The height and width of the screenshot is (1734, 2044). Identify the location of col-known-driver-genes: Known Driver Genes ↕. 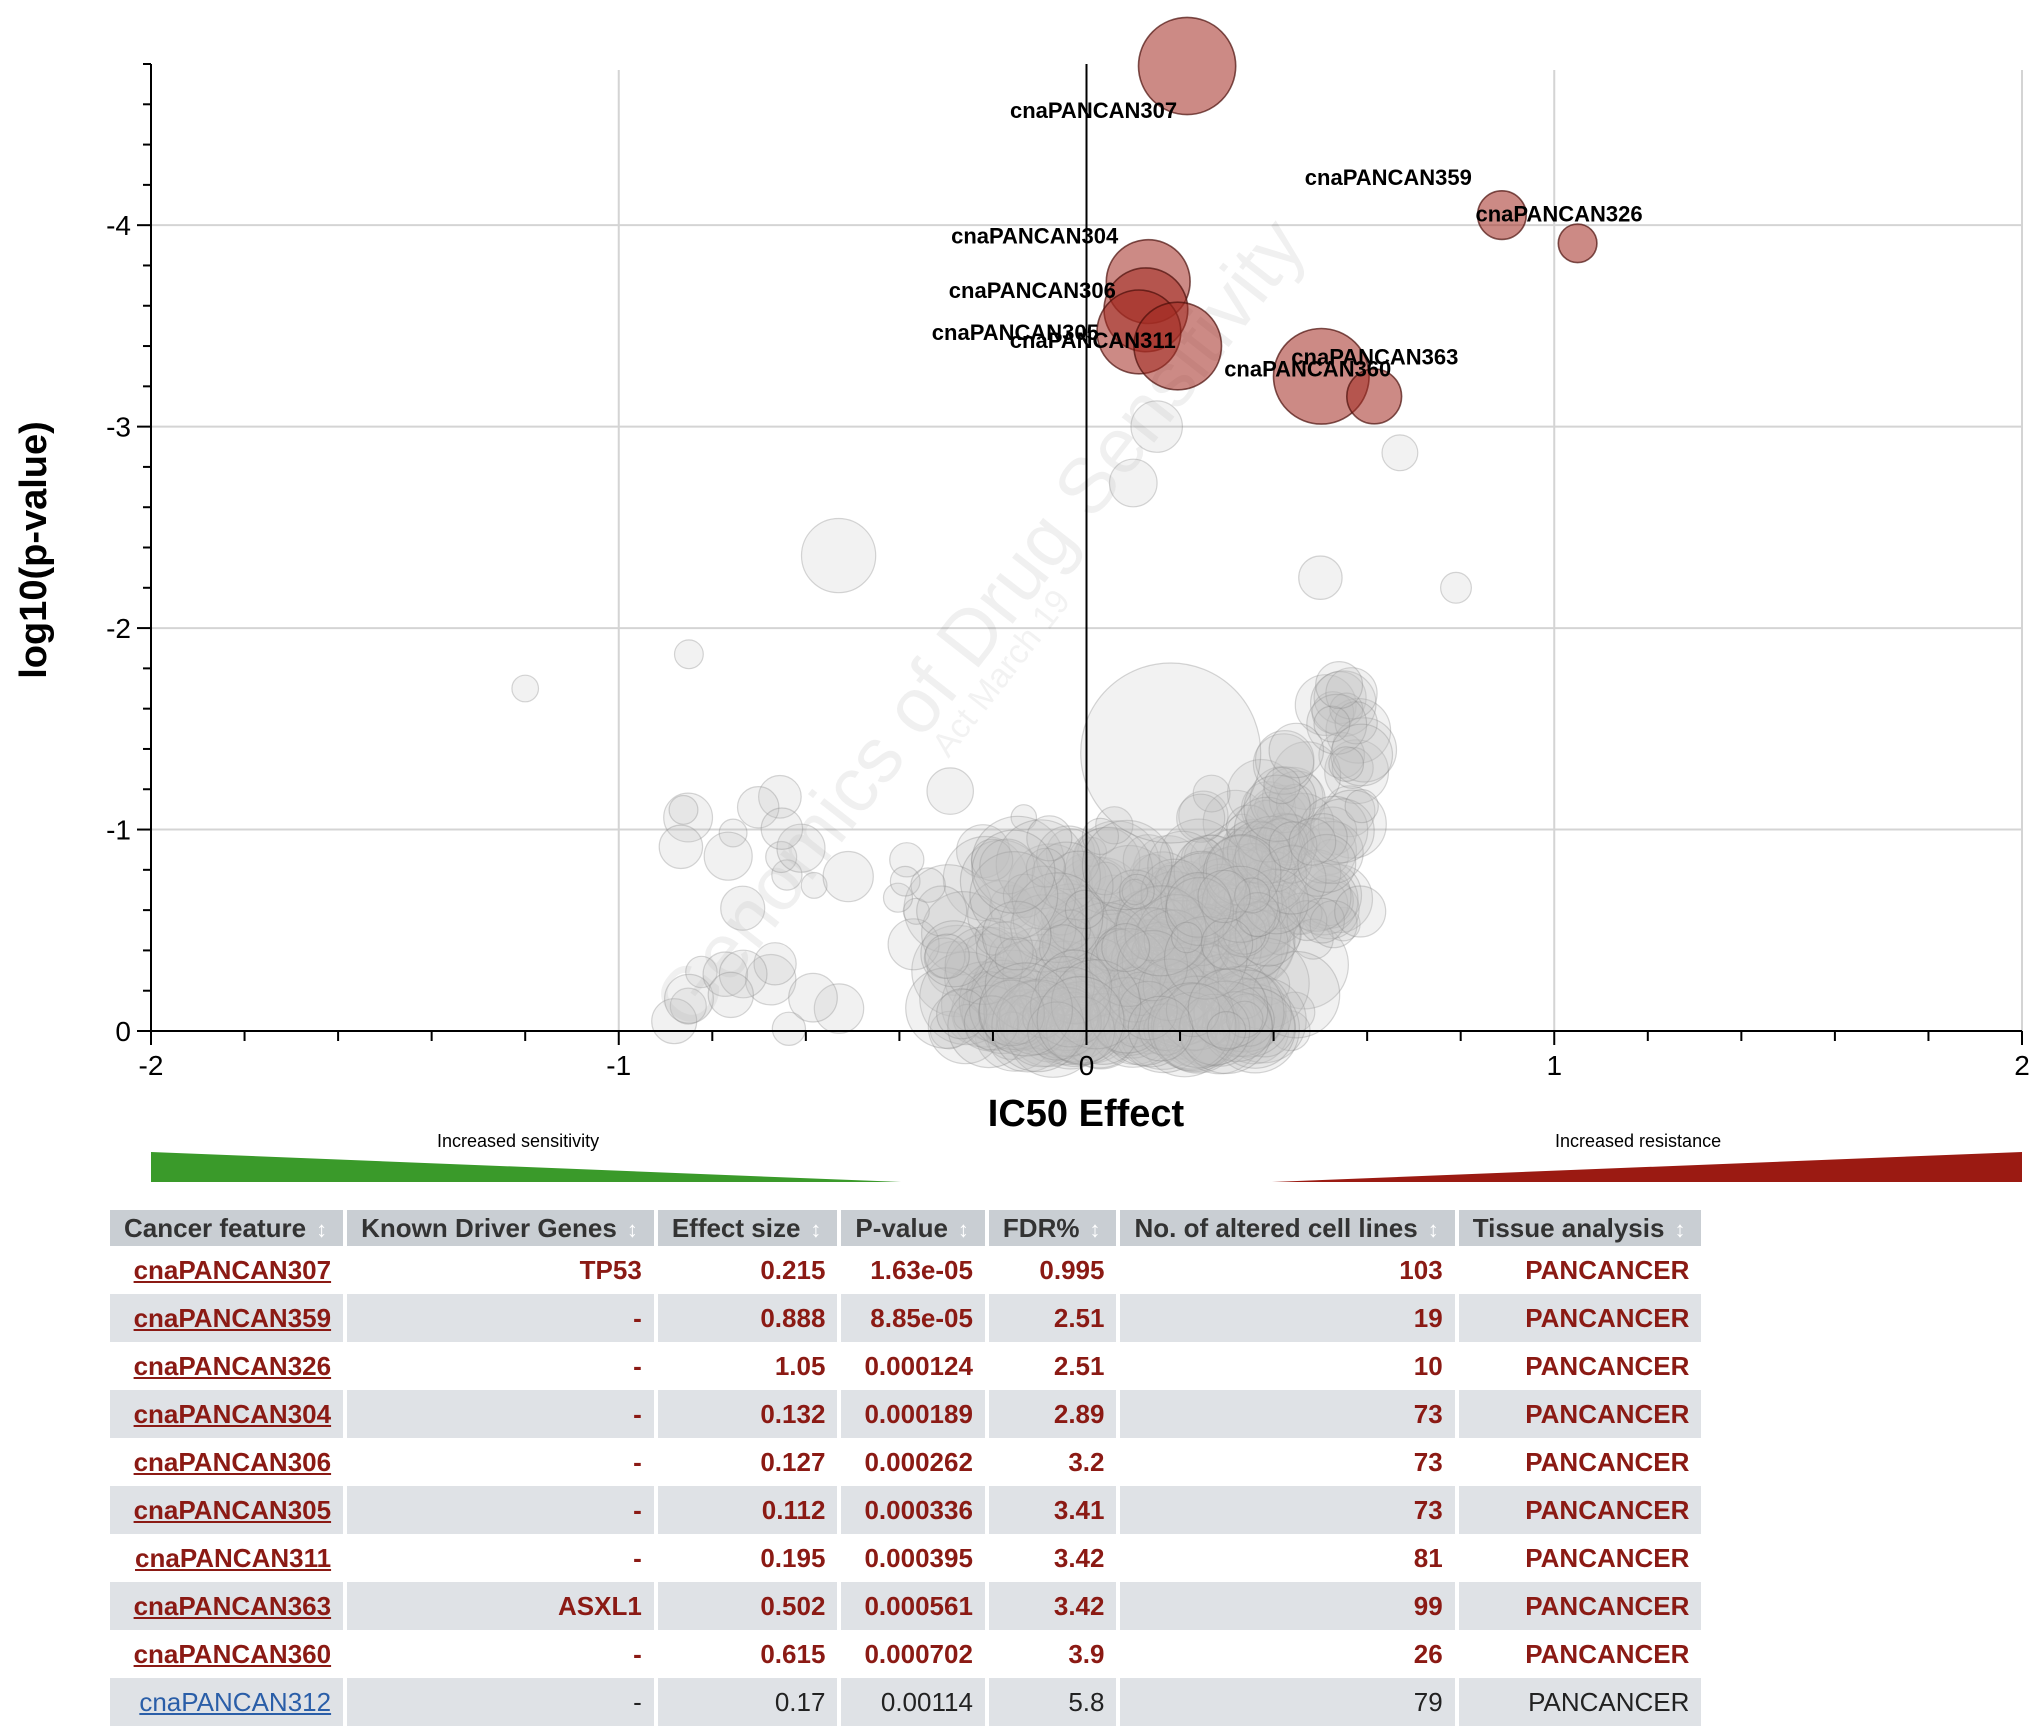
(500, 1228).